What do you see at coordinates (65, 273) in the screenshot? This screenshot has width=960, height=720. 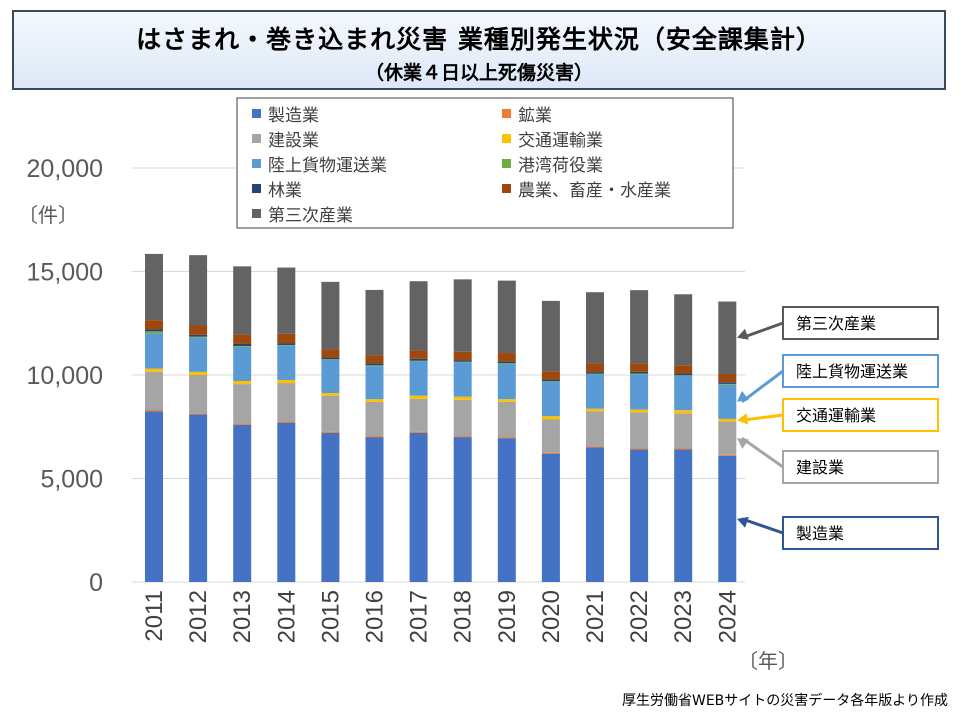 I see `y-tick-label: 15,000` at bounding box center [65, 273].